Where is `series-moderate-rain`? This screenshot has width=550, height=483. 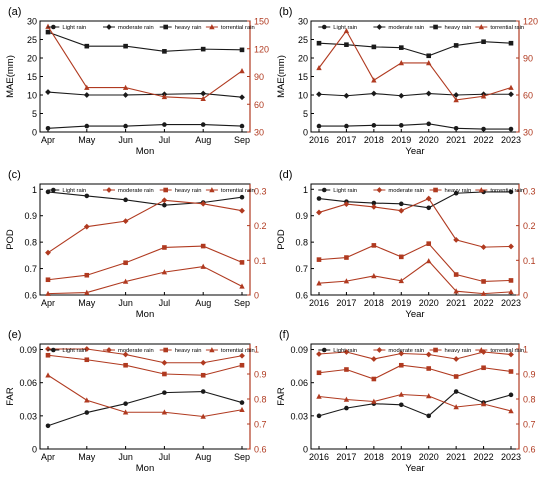 series-moderate-rain is located at coordinates (145, 226).